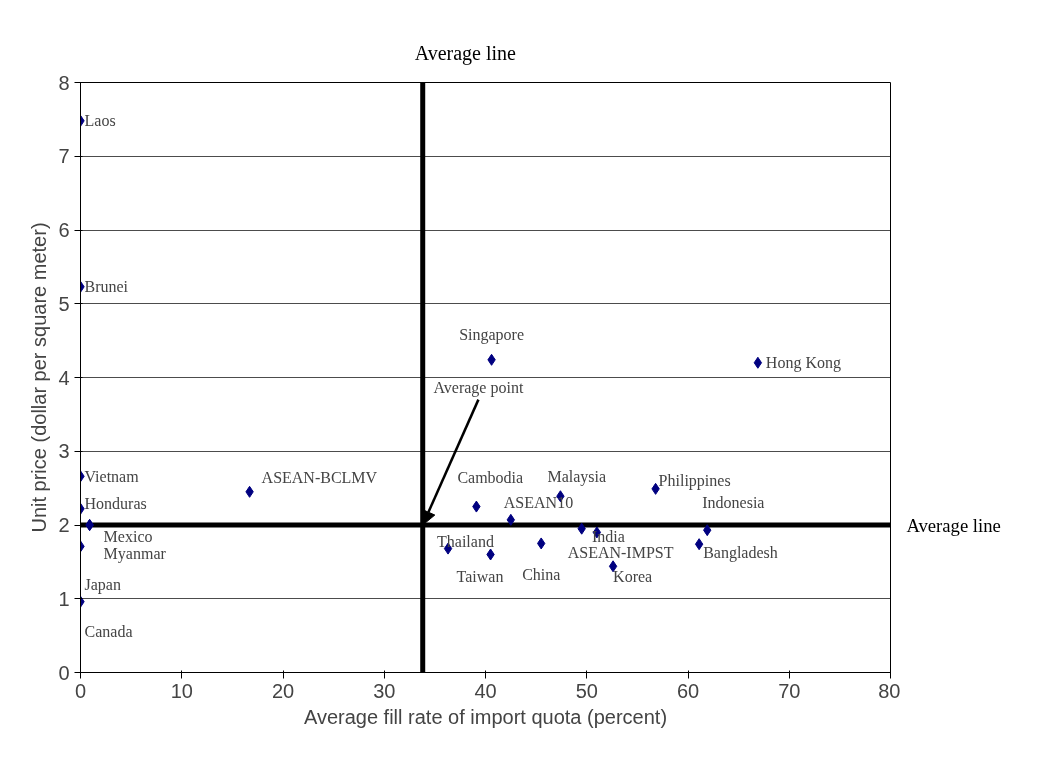  I want to click on y-tick-label: 2, so click(64, 525).